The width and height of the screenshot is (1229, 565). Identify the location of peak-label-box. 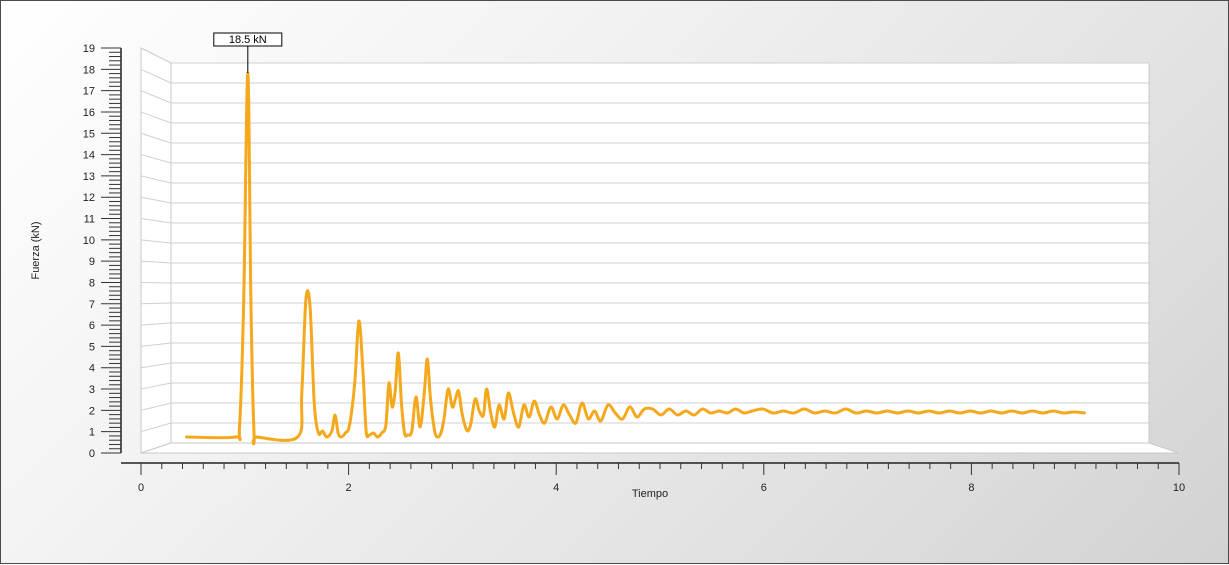
(248, 39).